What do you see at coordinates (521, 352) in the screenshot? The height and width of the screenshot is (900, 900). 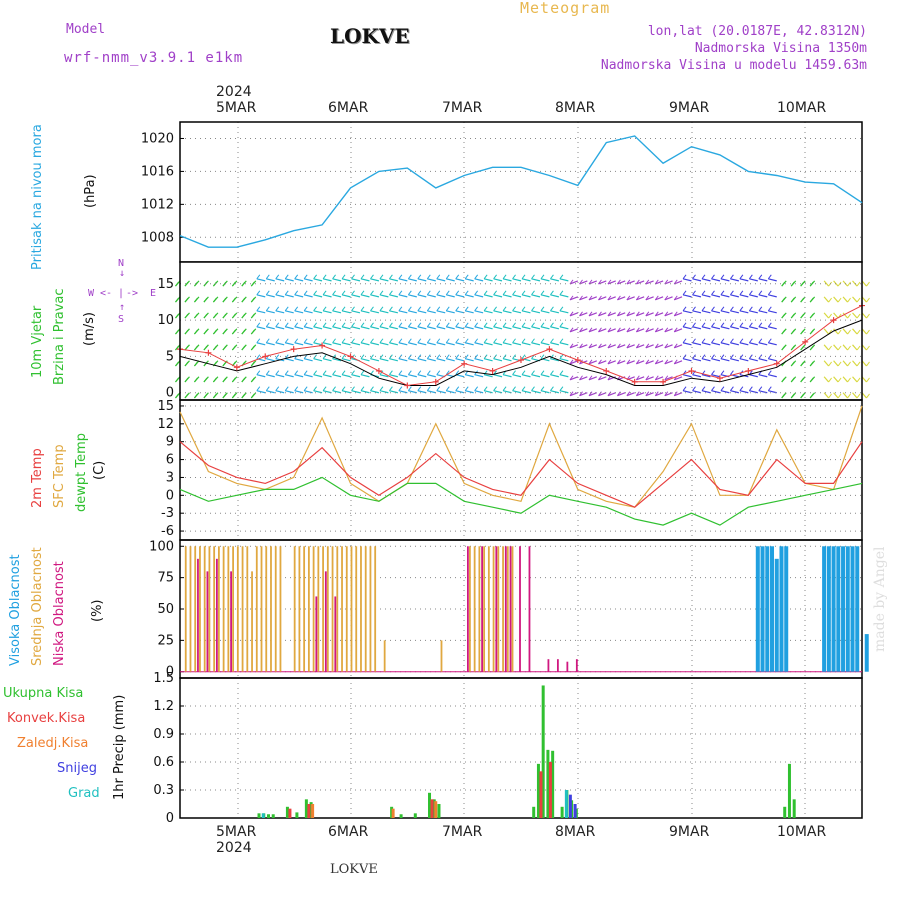 I see `wind-speed-line` at bounding box center [521, 352].